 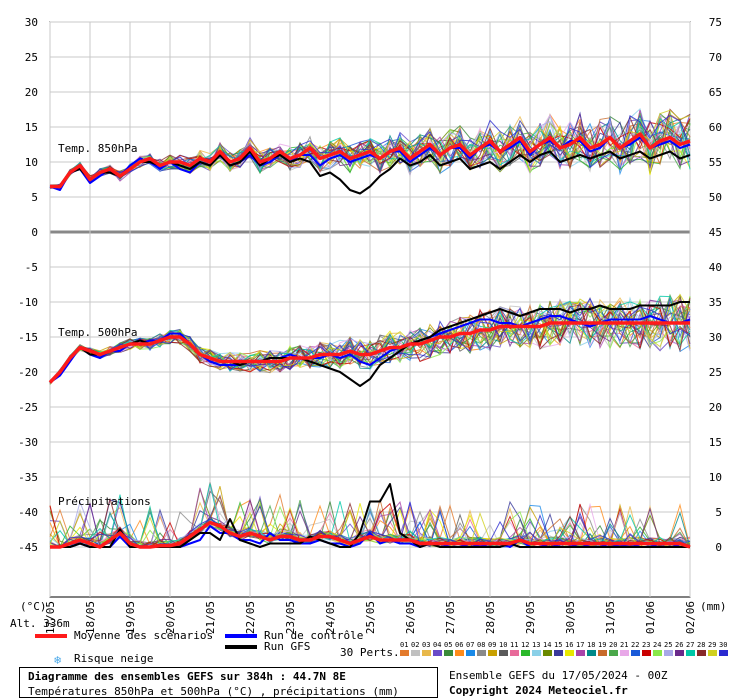 I want to click on left-tick-label: -45, so click(x=28, y=547).